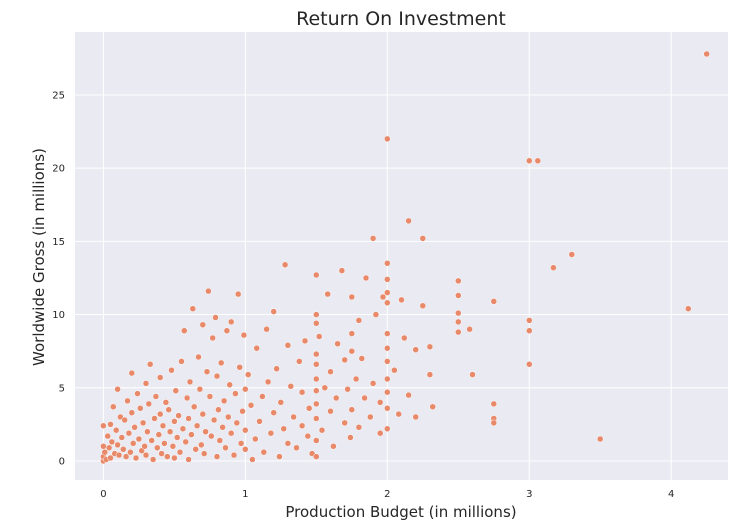  What do you see at coordinates (245, 494) in the screenshot?
I see `x-tick-label: 1` at bounding box center [245, 494].